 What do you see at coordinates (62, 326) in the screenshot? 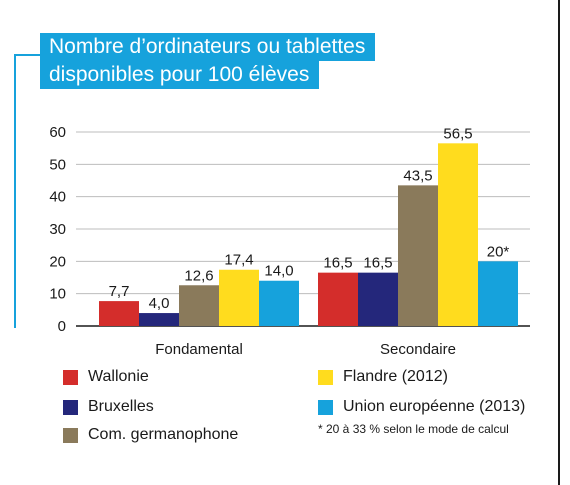
I see `y-tick-label: 0` at bounding box center [62, 326].